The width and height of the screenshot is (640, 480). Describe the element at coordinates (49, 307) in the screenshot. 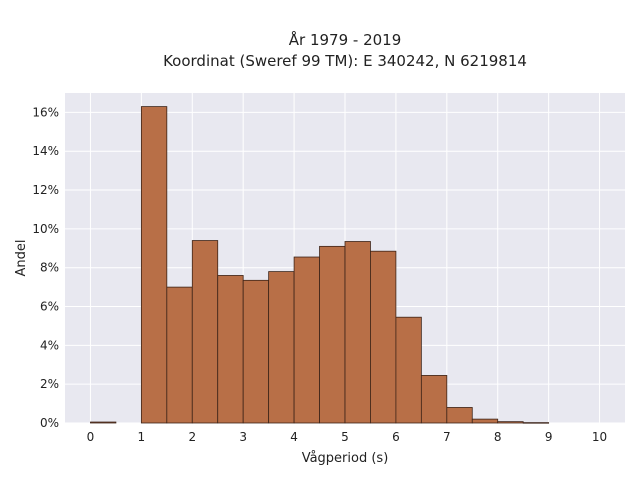

I see `y-tick-label: 6%` at that location.